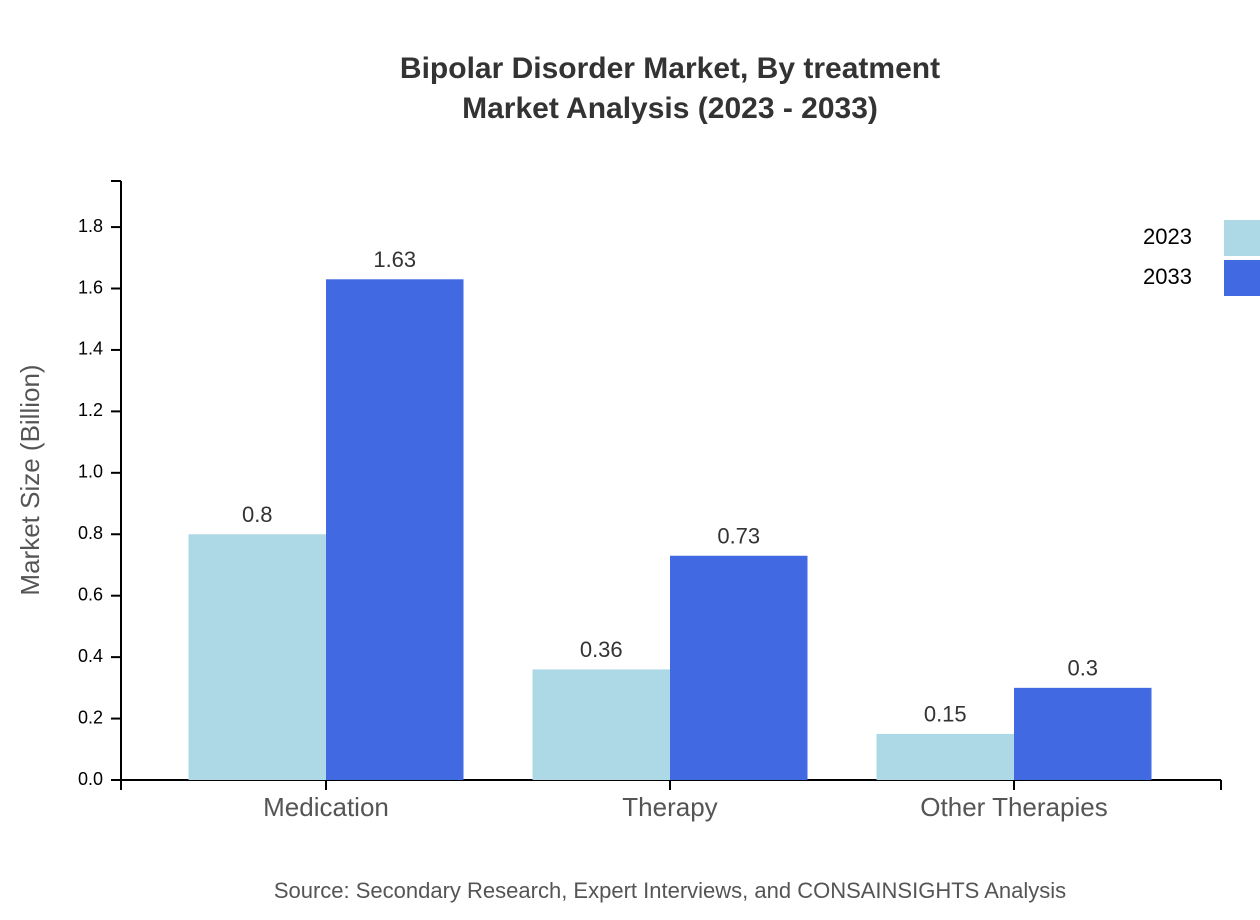 This screenshot has height=920, width=1260. I want to click on y-tick-label: 1.6, so click(90, 287).